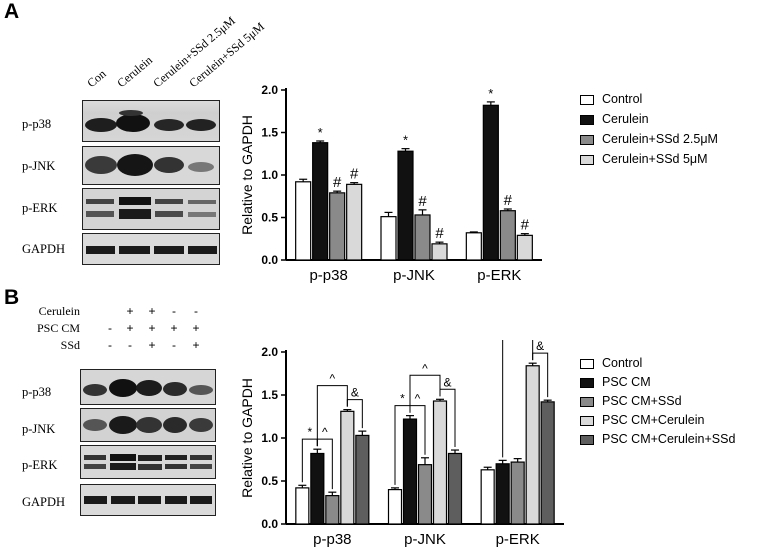 Image resolution: width=768 pixels, height=554 pixels. I want to click on legend-entry: PSC CM+Cerulein+SSd, so click(669, 439).